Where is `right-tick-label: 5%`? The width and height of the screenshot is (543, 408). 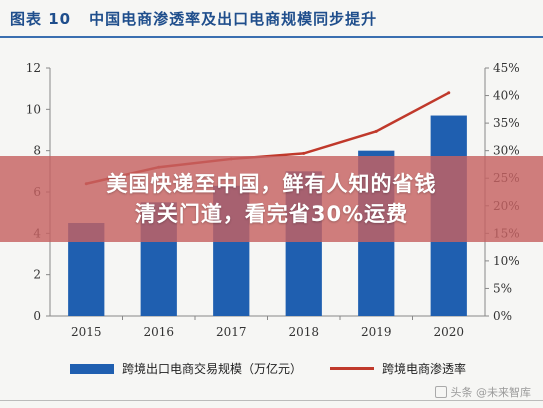
right-tick-label: 5% is located at coordinates (502, 288).